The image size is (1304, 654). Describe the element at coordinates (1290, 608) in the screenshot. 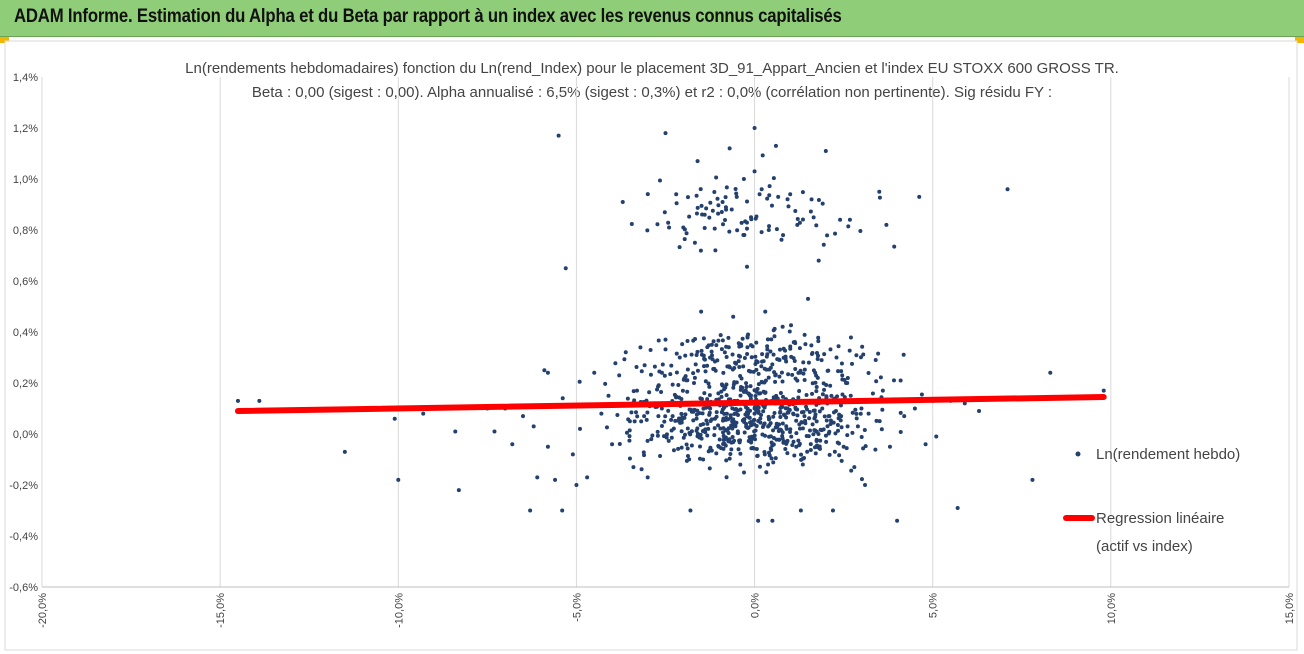

I see `x-tick-label: 15,0%` at that location.